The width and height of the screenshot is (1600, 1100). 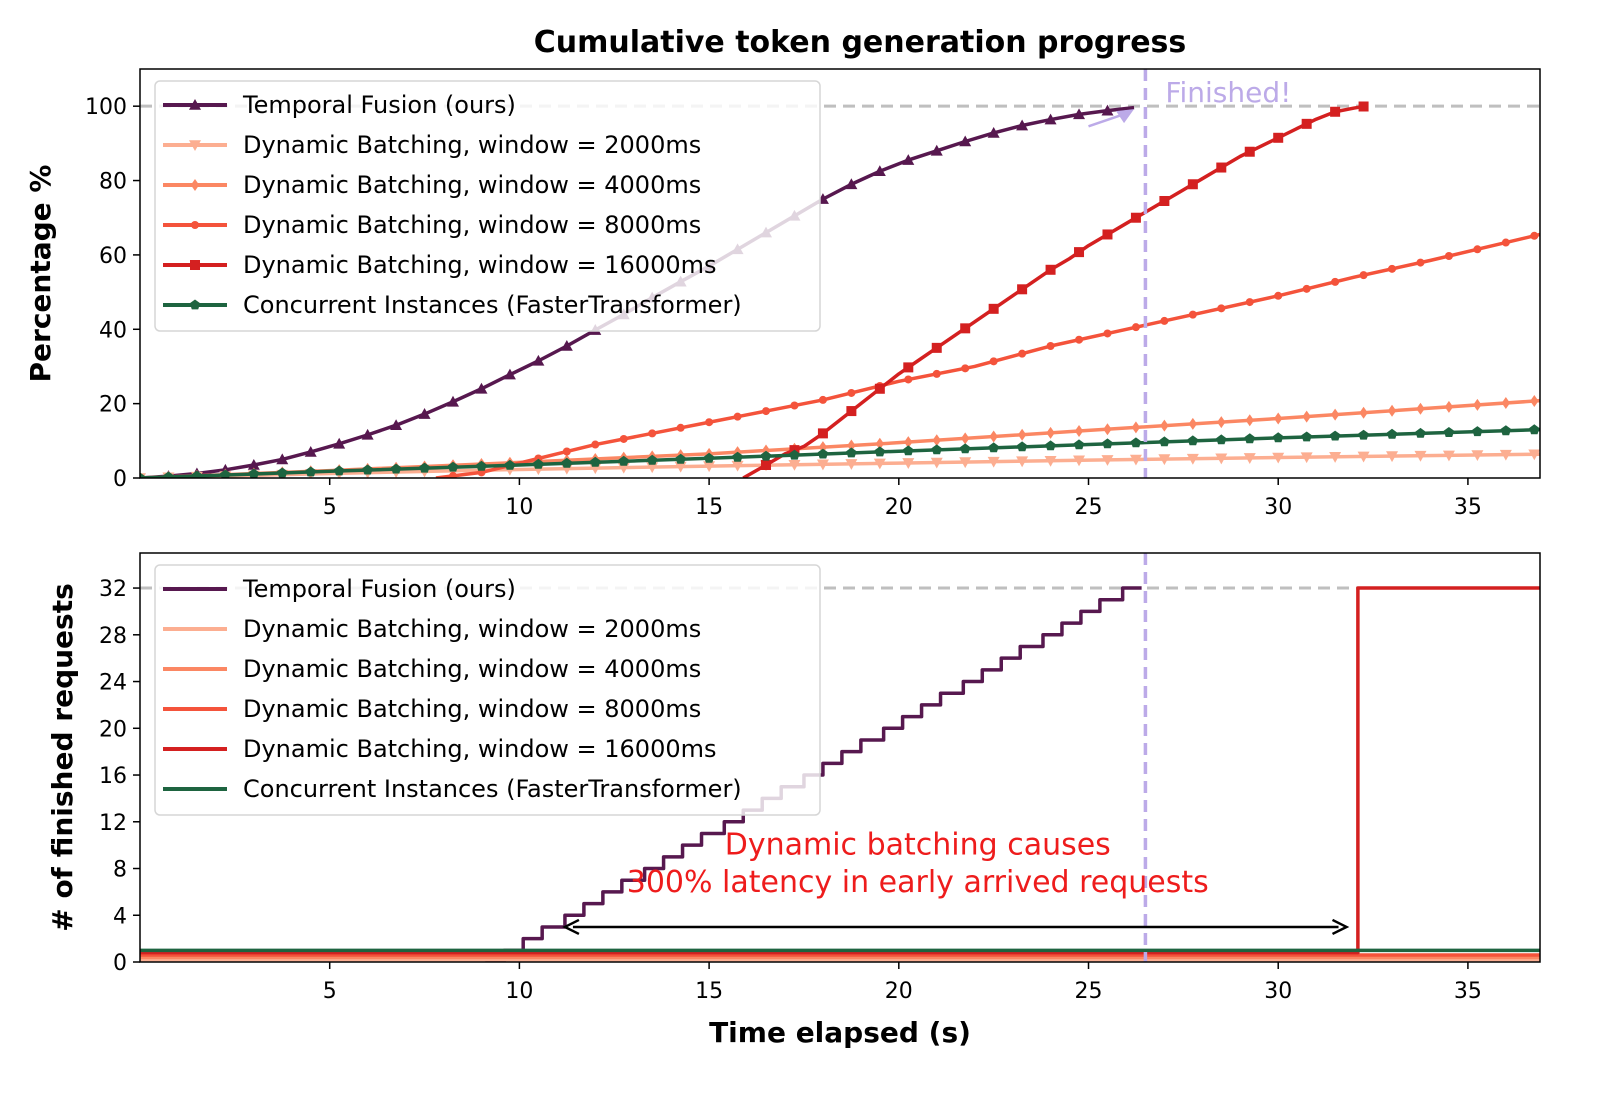 What do you see at coordinates (899, 507) in the screenshot?
I see `x-tick-label: 20` at bounding box center [899, 507].